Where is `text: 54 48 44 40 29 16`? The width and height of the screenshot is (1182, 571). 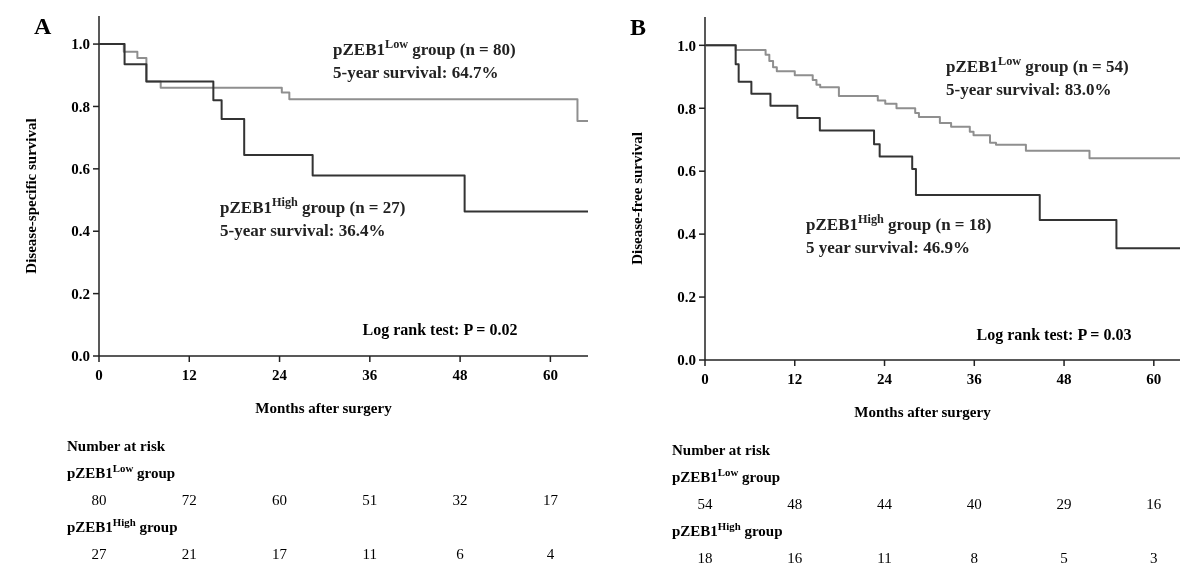
text: 54 48 44 40 29 16 is located at coordinates (929, 504).